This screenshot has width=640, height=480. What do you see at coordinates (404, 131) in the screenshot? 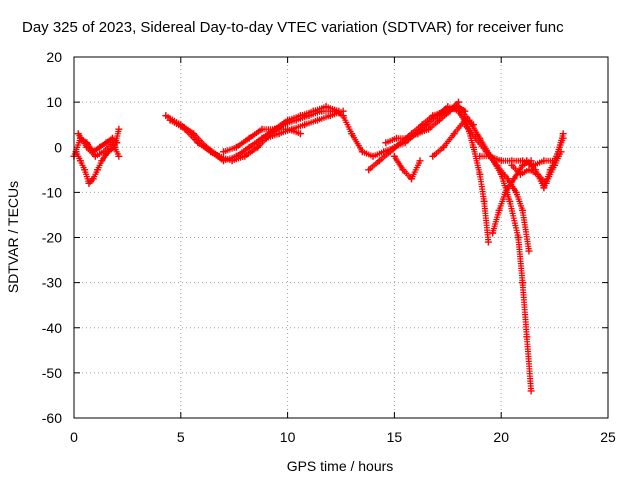
I see `series-arc-c1` at bounding box center [404, 131].